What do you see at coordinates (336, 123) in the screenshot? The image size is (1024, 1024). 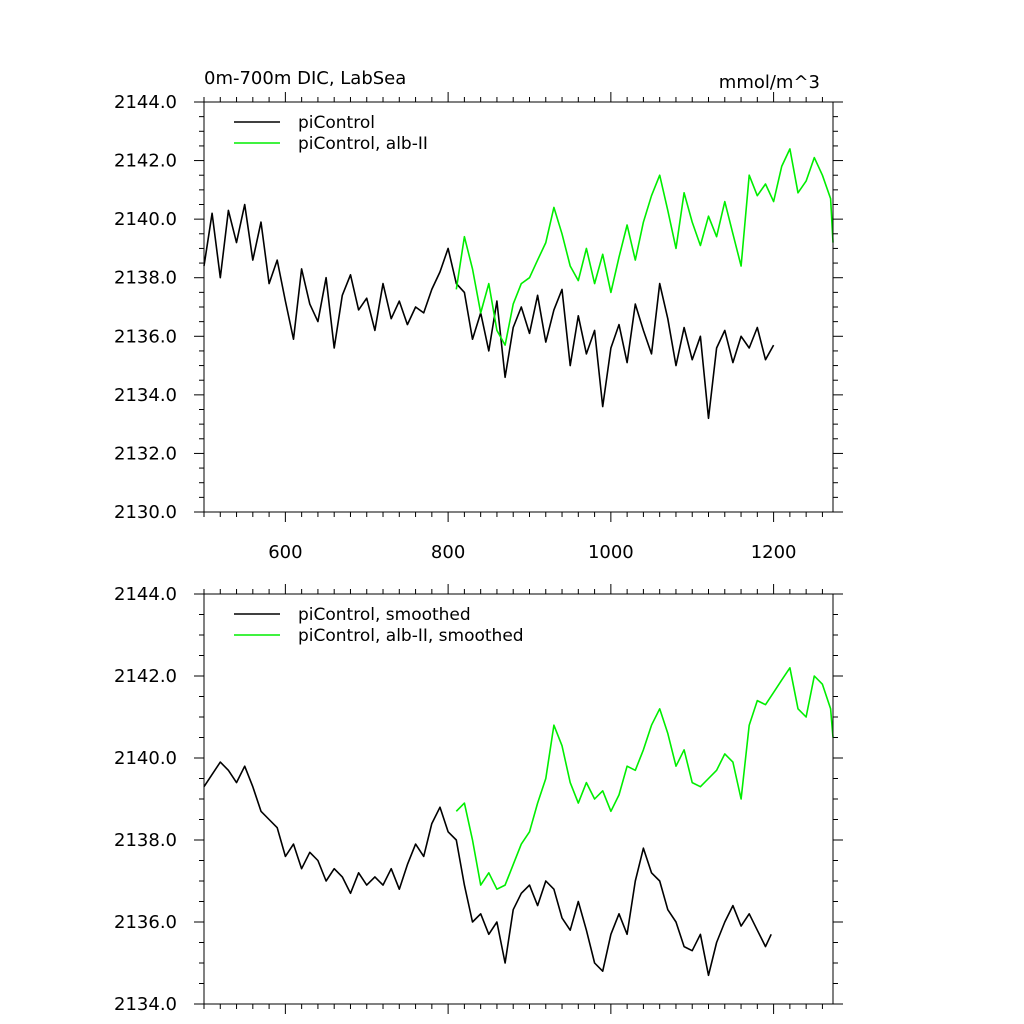 I see `legend-label: piControl` at bounding box center [336, 123].